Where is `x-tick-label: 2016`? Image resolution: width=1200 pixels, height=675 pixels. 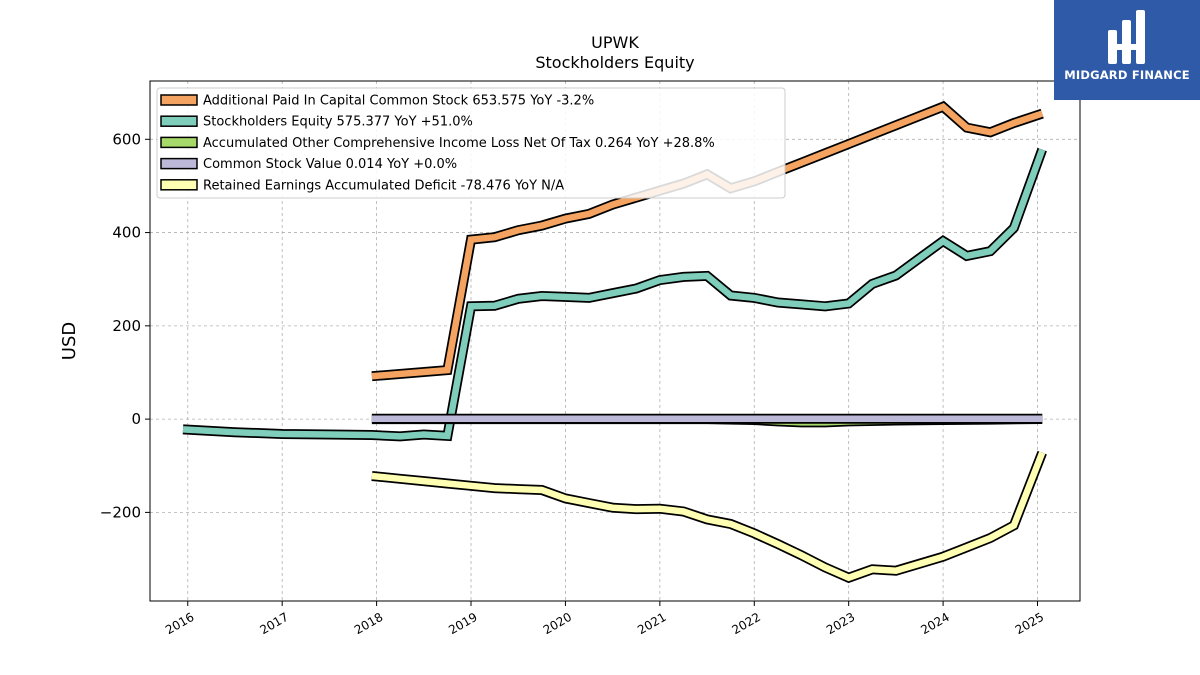
x-tick-label: 2016 is located at coordinates (179, 623).